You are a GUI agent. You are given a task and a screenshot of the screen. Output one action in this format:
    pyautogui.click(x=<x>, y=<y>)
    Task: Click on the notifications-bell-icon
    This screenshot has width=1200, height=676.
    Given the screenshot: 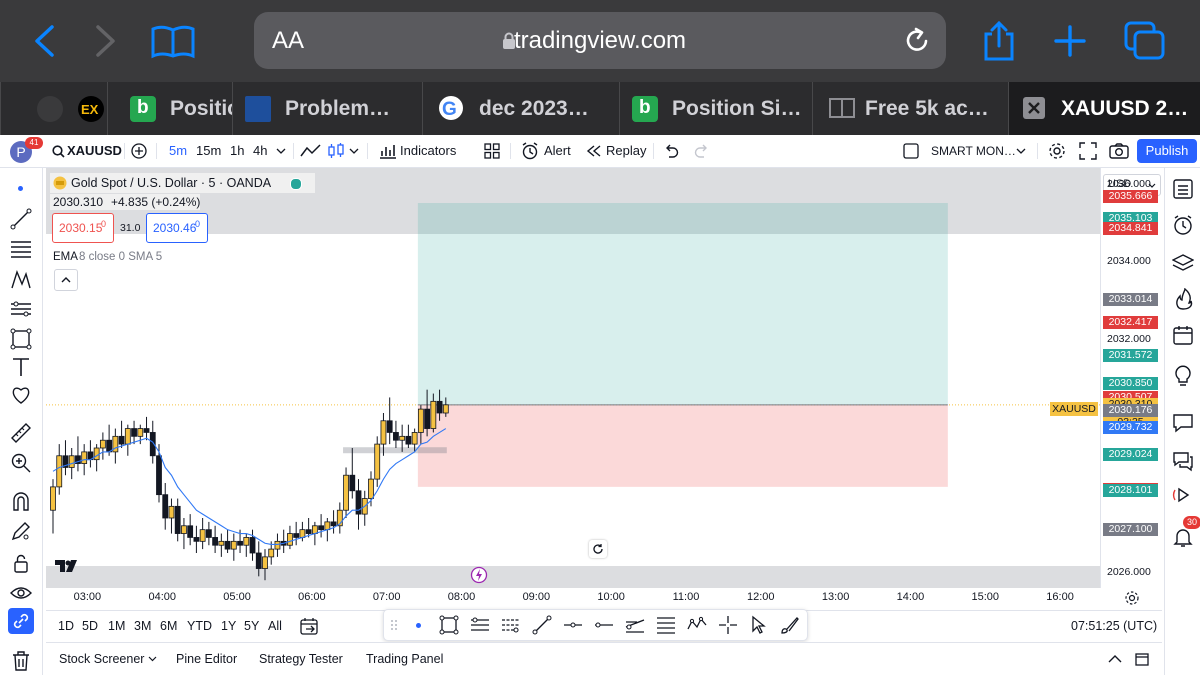 What is the action you would take?
    pyautogui.click(x=1183, y=537)
    